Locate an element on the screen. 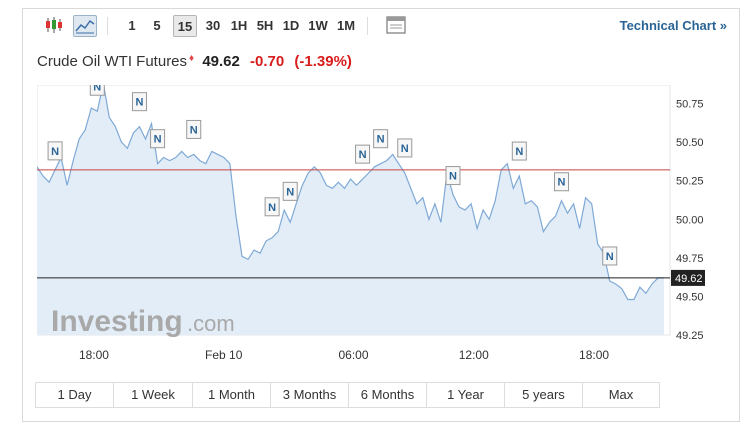 Image resolution: width=741 pixels, height=427 pixels. price-change-percent: (-1.39%) is located at coordinates (323, 61).